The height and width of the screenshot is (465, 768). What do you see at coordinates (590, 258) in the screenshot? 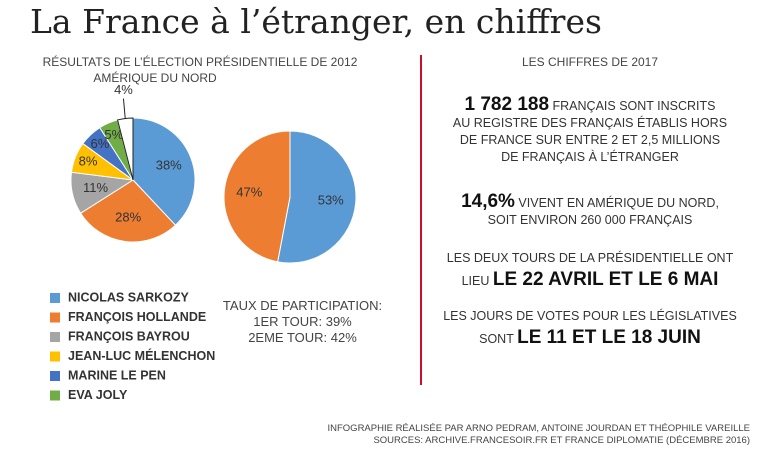
I see `fact-text: LES DEUX TOURS DE LA PRÉSIDENTIELLE ONT` at bounding box center [590, 258].